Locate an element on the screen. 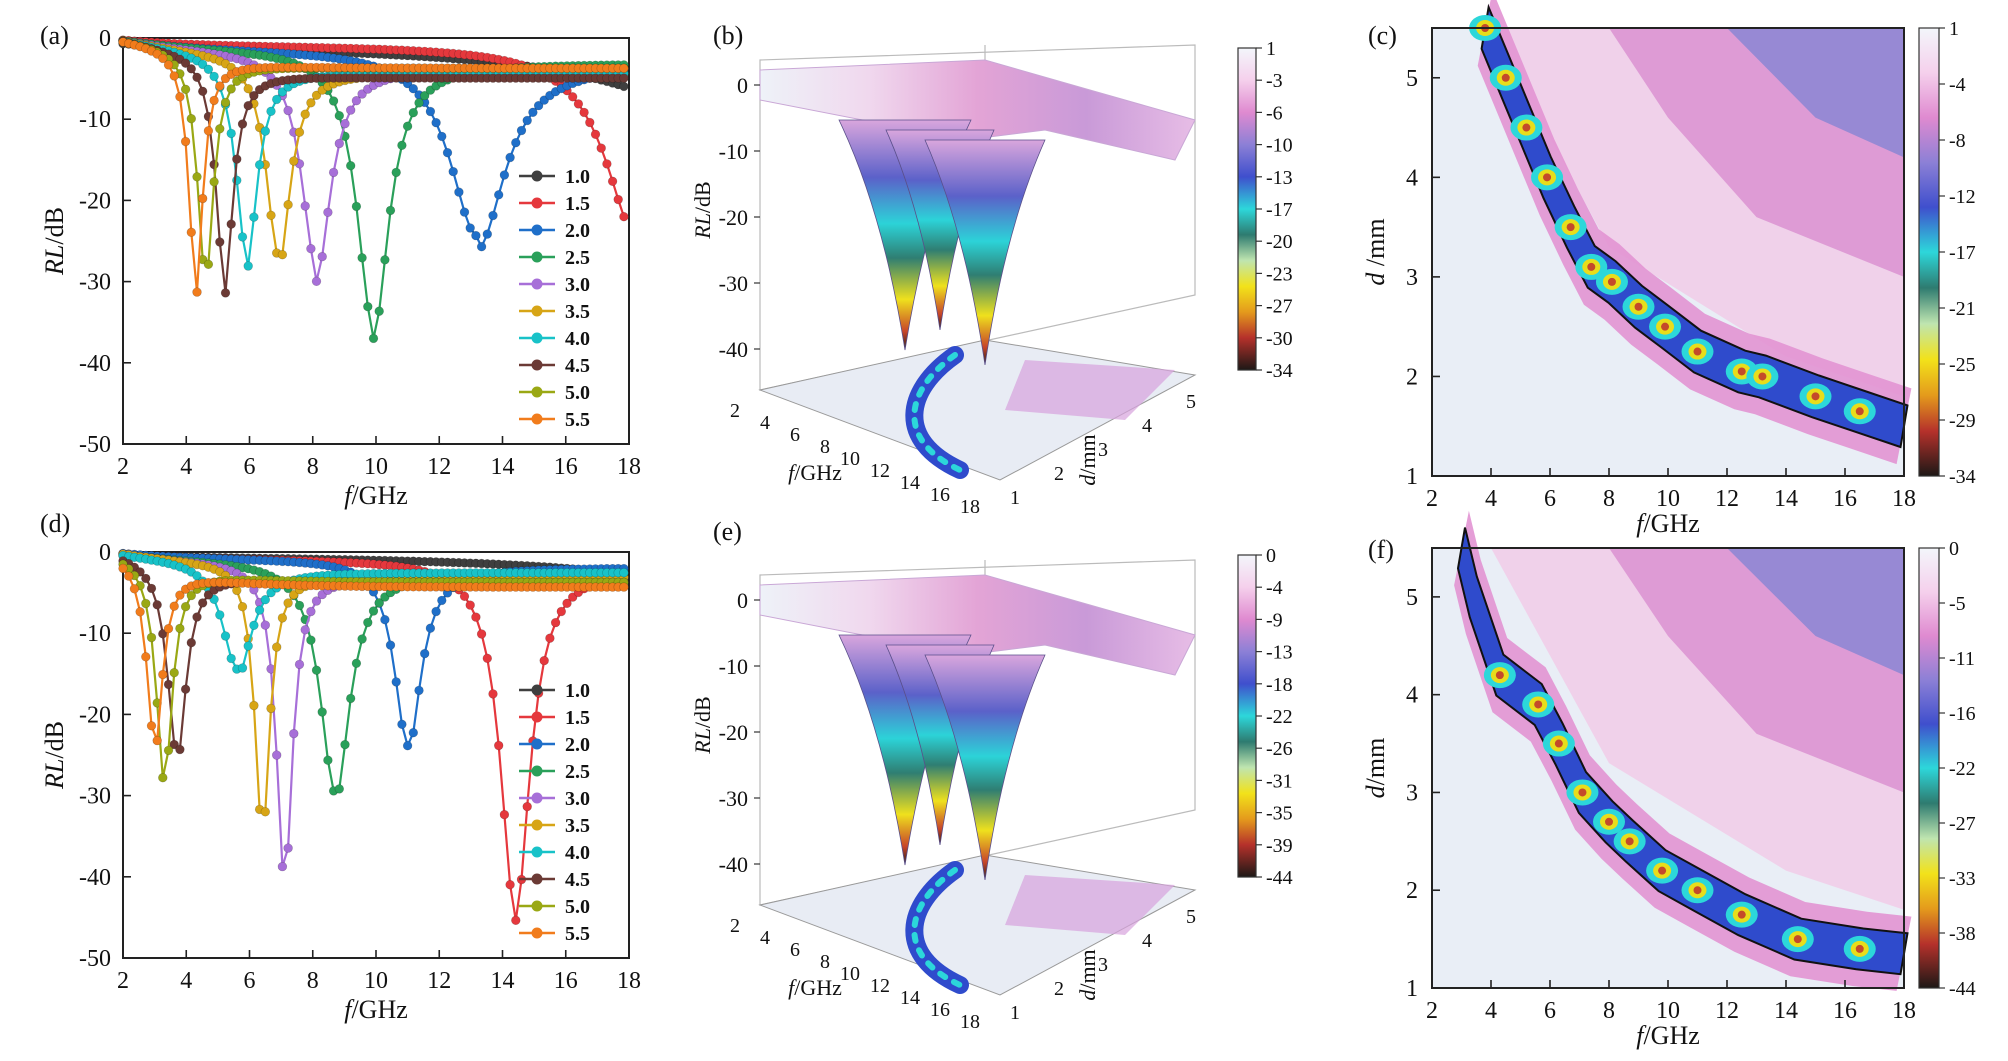  colorbar-label: -34 is located at coordinates (1279, 371).